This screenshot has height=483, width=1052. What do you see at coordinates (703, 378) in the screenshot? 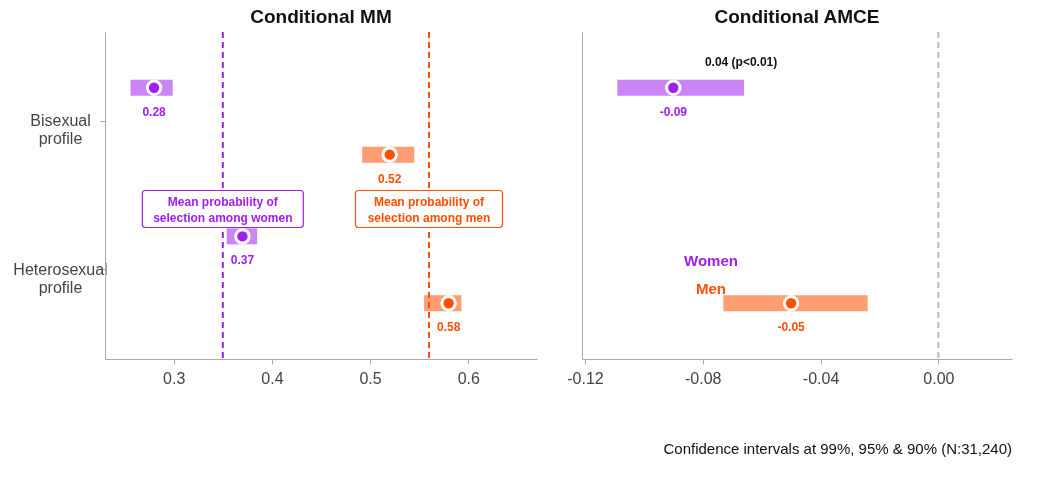
I see `x-tick-label: -0.08` at bounding box center [703, 378].